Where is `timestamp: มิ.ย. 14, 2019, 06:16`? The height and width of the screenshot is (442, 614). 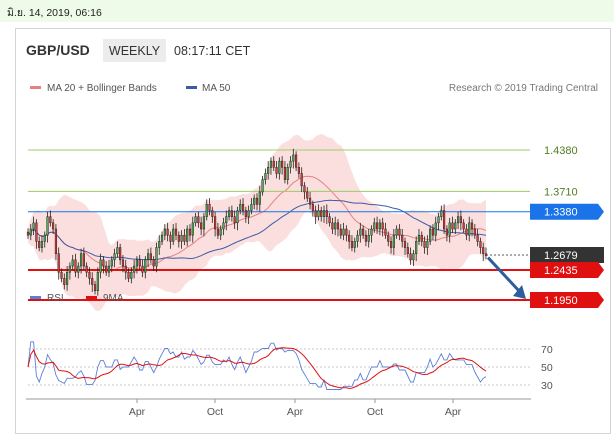 timestamp: มิ.ย. 14, 2019, 06:16 is located at coordinates (54, 13).